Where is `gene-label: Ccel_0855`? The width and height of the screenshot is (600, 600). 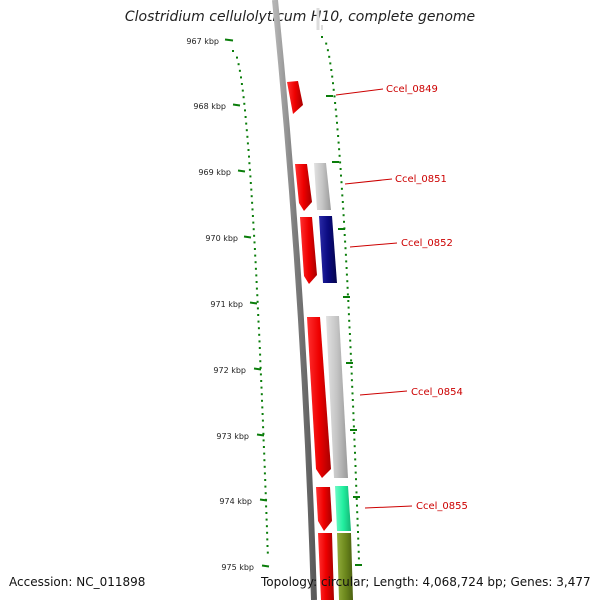 gene-label: Ccel_0855 is located at coordinates (442, 506).